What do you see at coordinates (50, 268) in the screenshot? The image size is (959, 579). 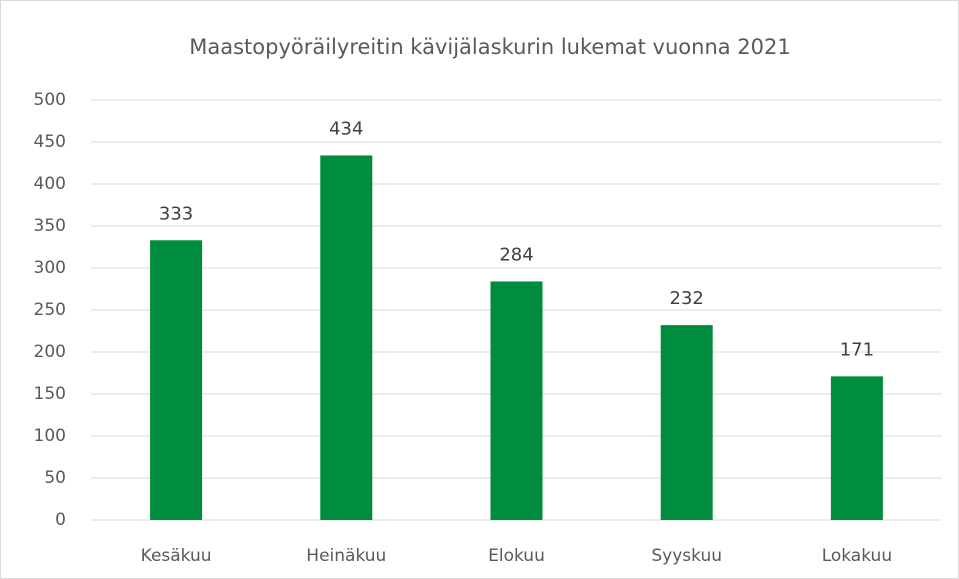 I see `y-tick-label: 300` at bounding box center [50, 268].